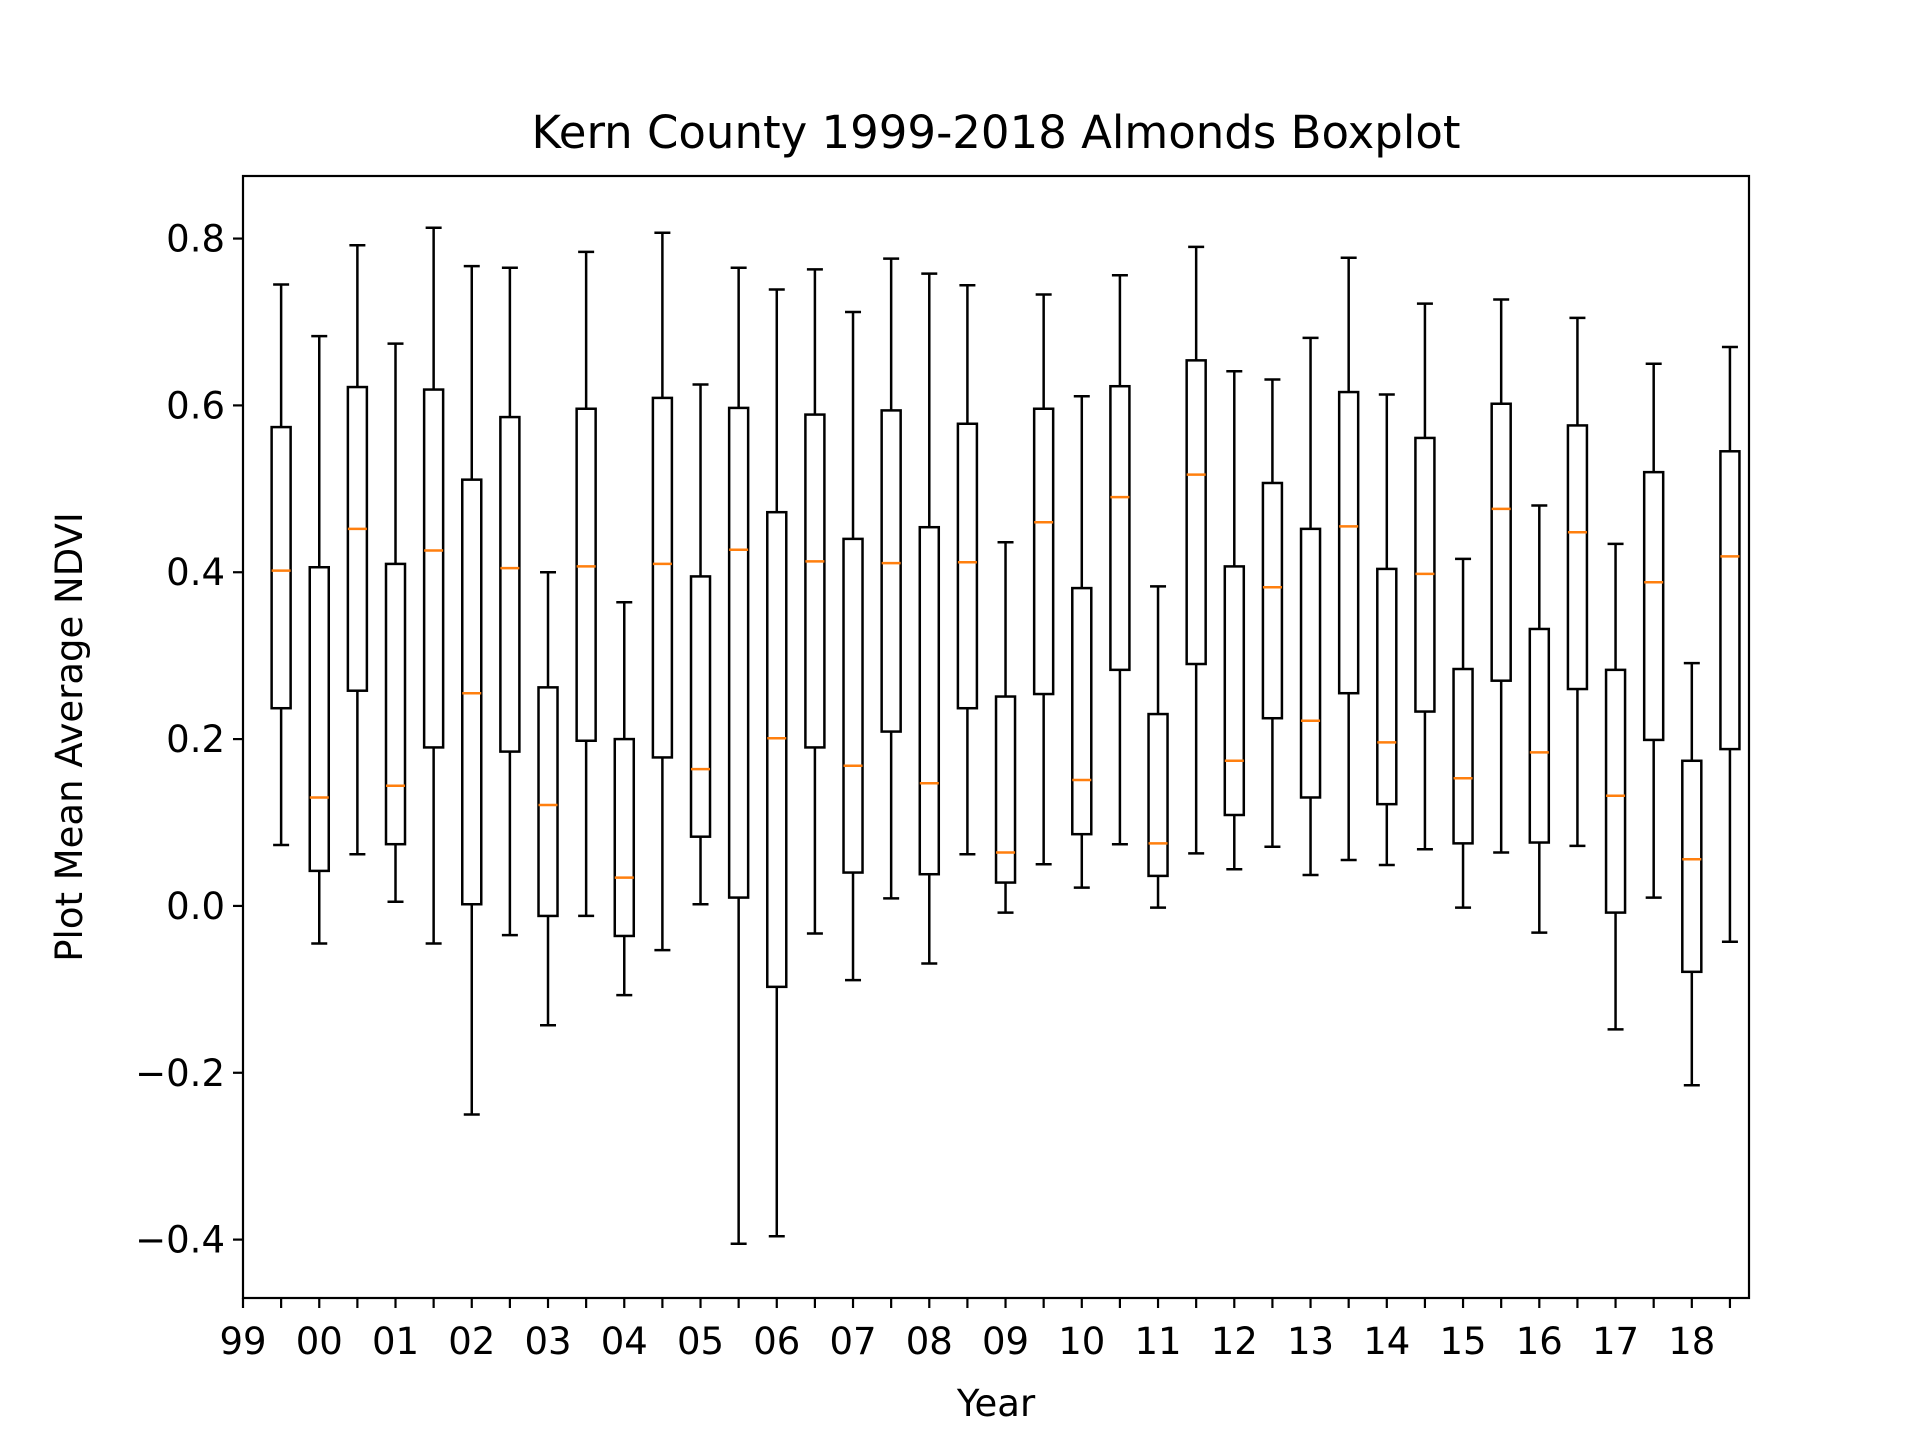  I want to click on x-tick-label: 05, so click(700, 1341).